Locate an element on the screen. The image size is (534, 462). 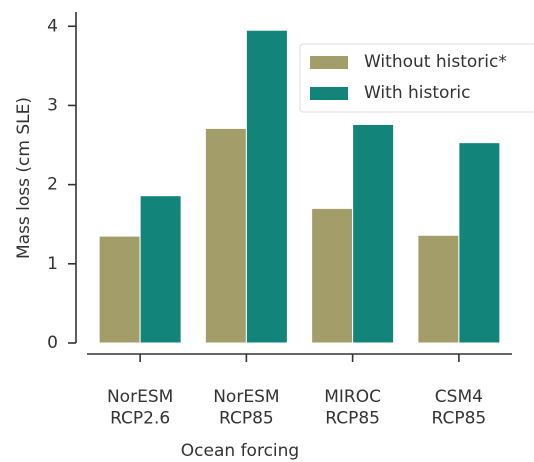
legend-label: With historic is located at coordinates (417, 93).